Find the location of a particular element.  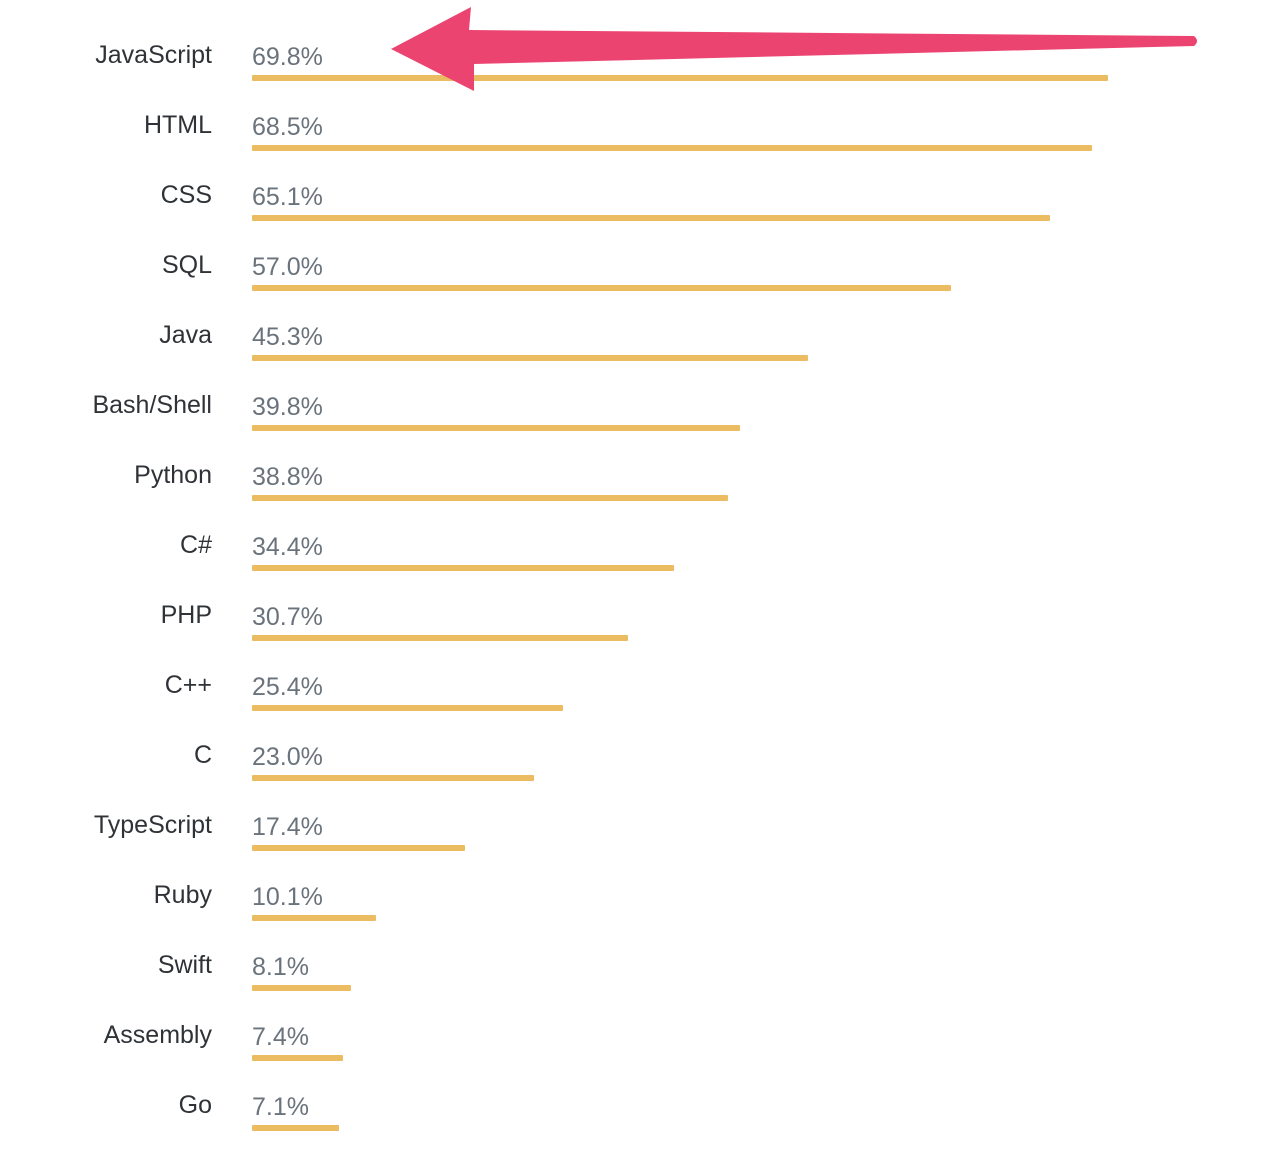

value-label: 57.0% is located at coordinates (287, 267).